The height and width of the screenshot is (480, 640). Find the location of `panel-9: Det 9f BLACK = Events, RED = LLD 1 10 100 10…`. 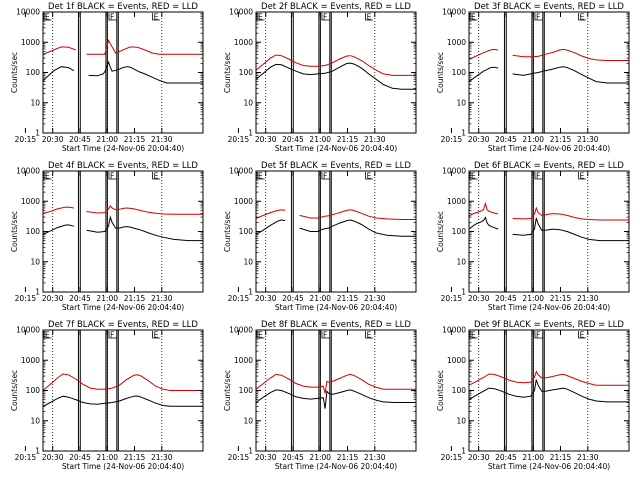

panel-9: Det 9f BLACK = Events, RED = LLD 1 10 100 10… is located at coordinates (533, 395).